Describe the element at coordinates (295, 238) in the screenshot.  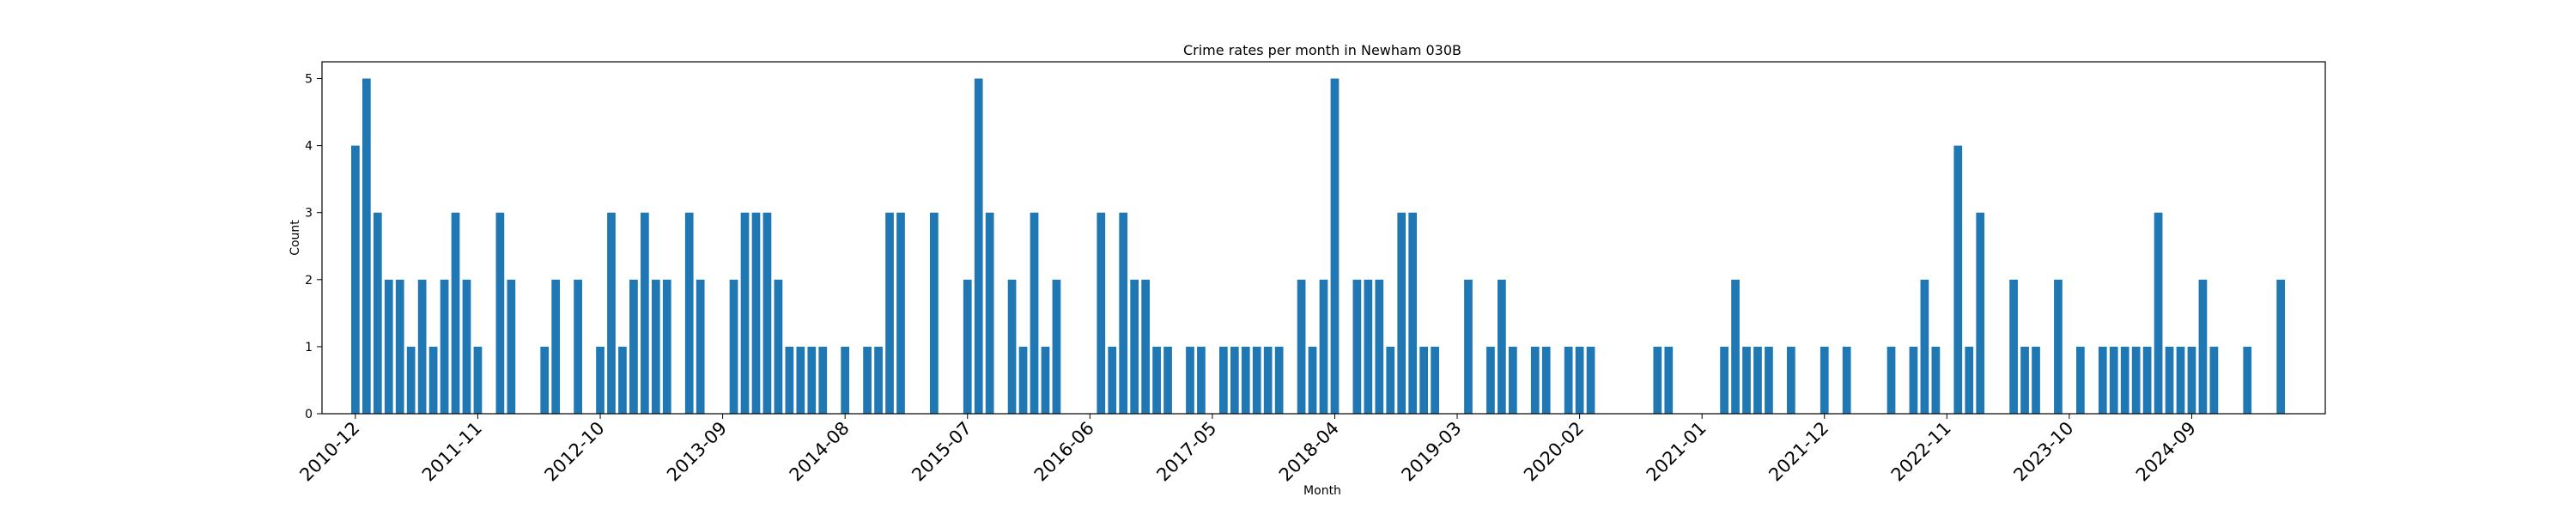
I see `y-axis-label: Count` at that location.